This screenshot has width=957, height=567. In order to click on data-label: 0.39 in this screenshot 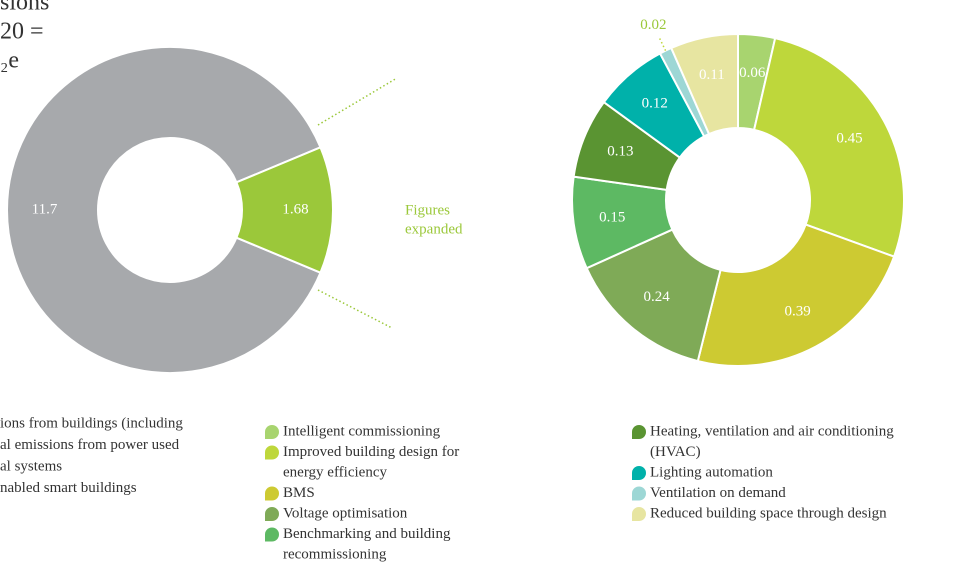, I will do `click(798, 312)`.